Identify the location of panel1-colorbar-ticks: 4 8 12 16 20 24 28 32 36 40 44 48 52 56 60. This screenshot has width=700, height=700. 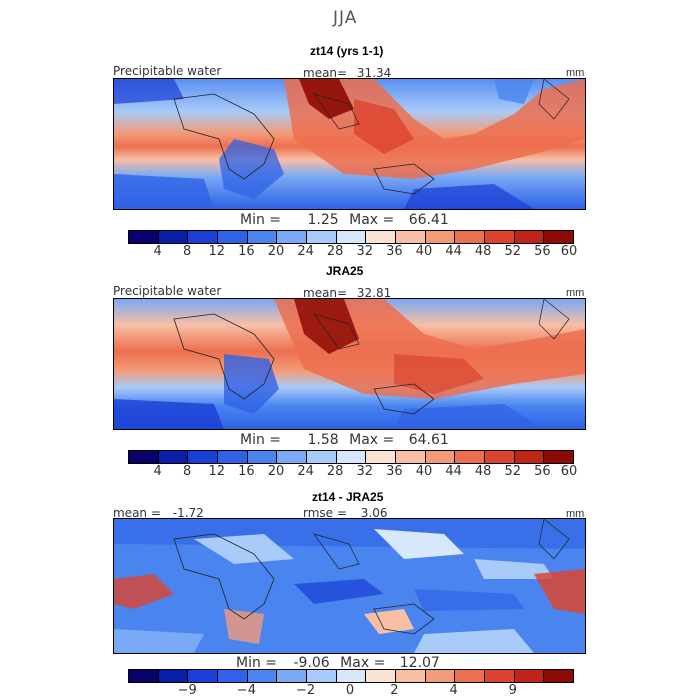
(352, 252).